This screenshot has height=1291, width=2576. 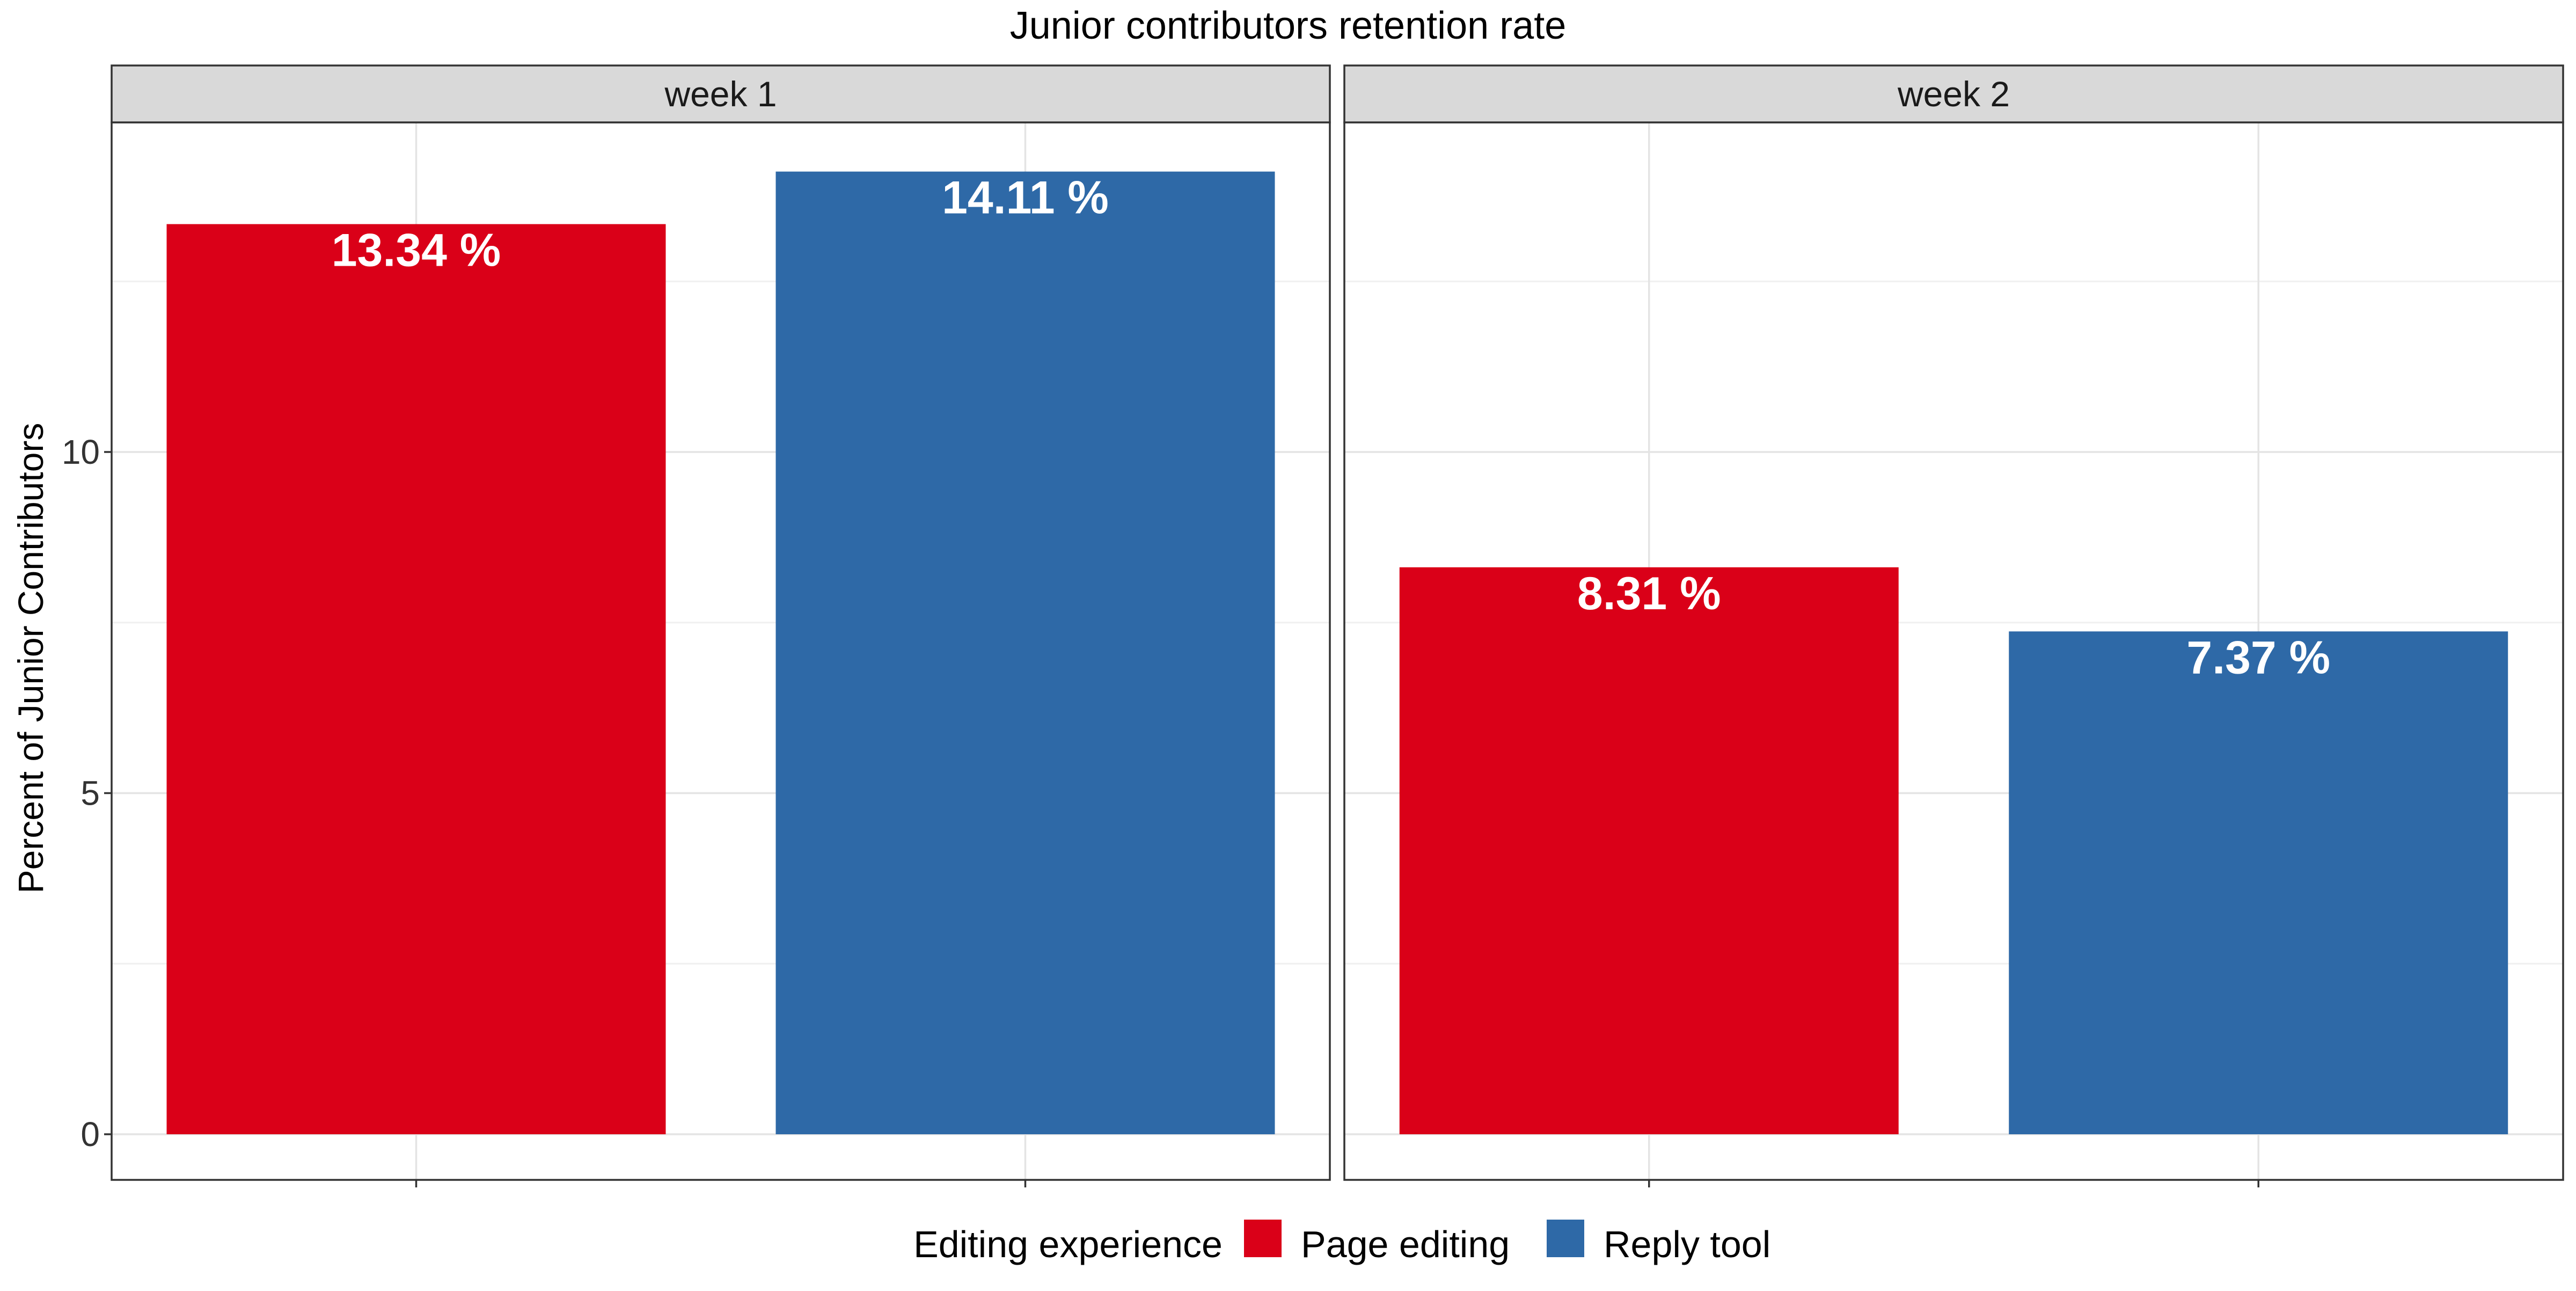 I want to click on y-axis: 0 5 10, so click(x=87, y=793).